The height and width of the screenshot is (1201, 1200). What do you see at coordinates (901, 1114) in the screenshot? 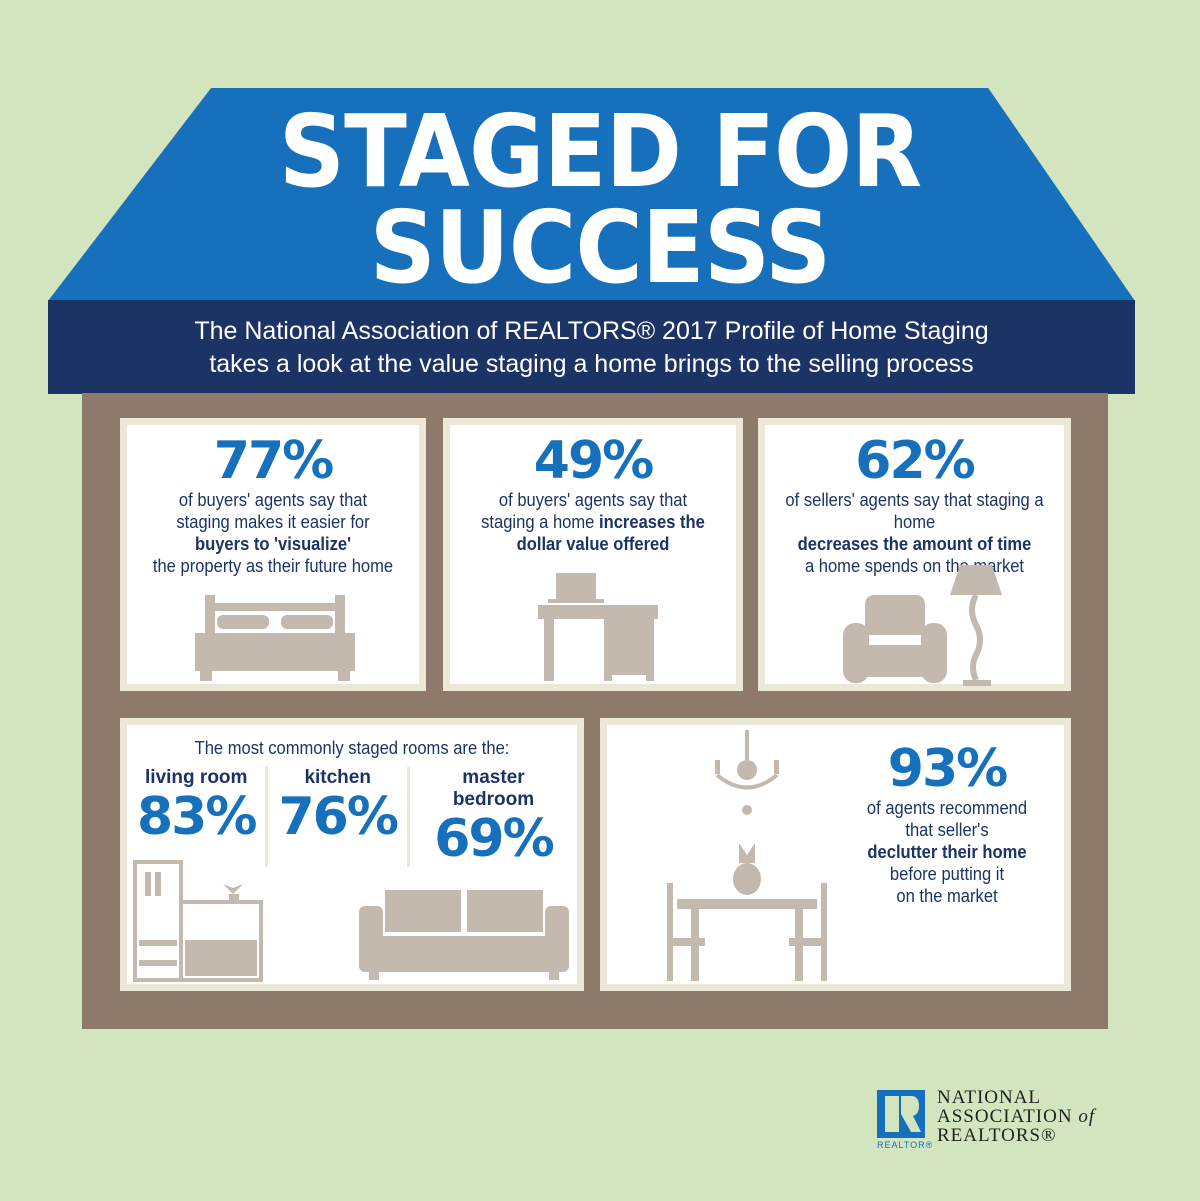
I see `realtor-r-logo-icon` at bounding box center [901, 1114].